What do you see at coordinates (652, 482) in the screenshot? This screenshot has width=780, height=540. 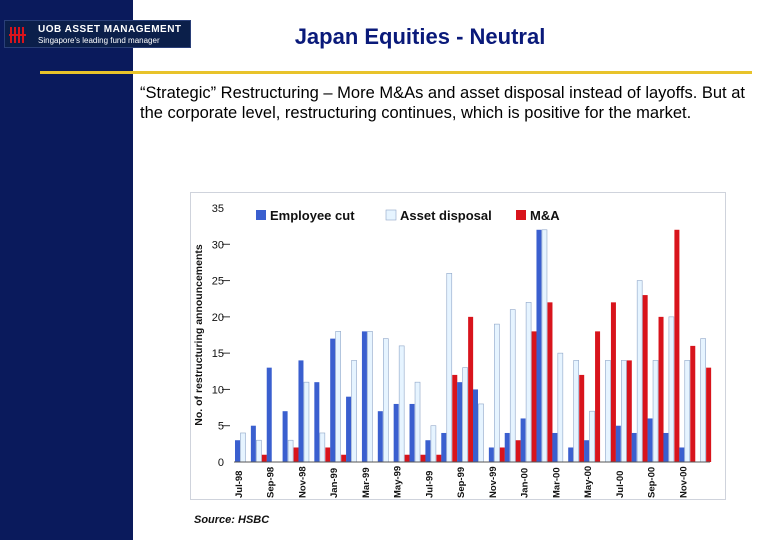 I see `x-tick-label: Sep-00` at bounding box center [652, 482].